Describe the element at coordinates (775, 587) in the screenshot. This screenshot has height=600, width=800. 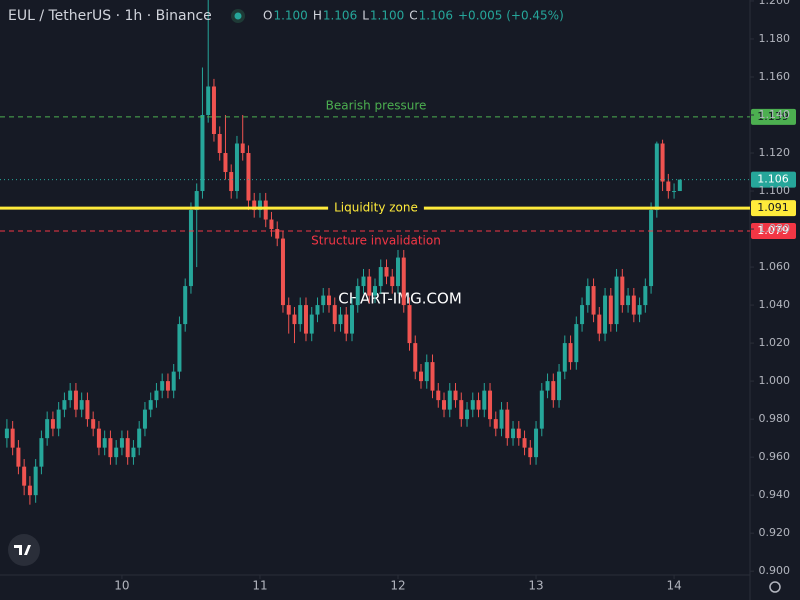
I see `settings-icon` at that location.